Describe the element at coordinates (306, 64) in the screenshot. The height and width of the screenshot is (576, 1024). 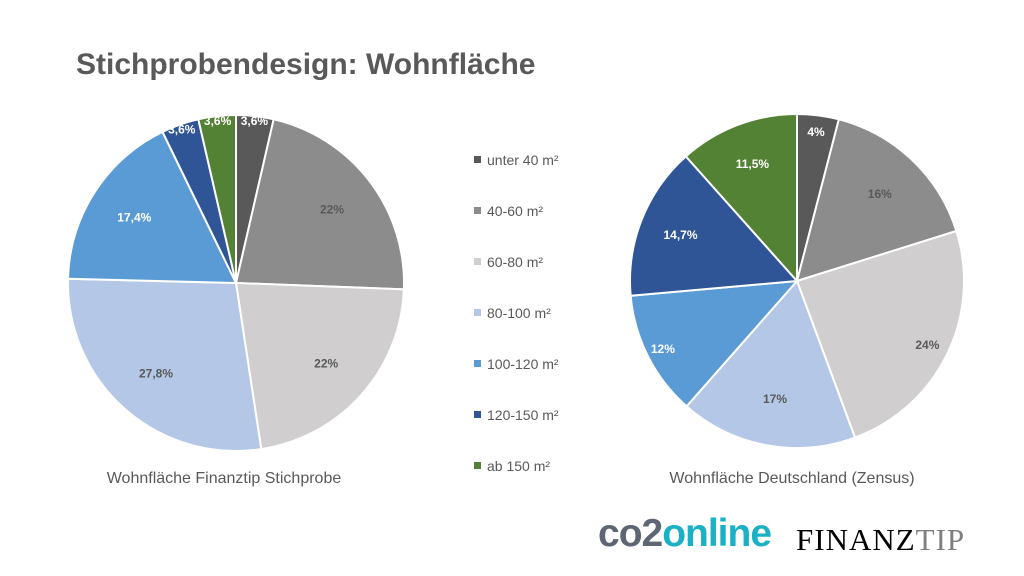
I see `slide-title: Stichprobendesign: Wohnfläche` at that location.